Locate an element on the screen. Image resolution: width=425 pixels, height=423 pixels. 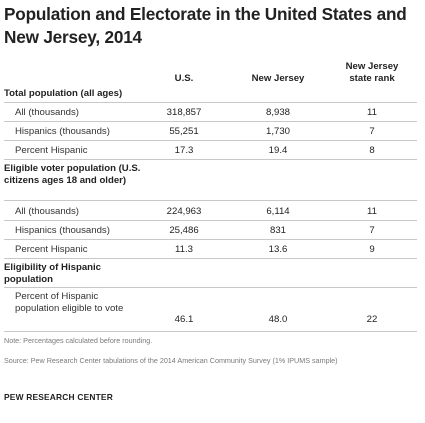
cell-new-jersey: 48.0 is located at coordinates (278, 319).